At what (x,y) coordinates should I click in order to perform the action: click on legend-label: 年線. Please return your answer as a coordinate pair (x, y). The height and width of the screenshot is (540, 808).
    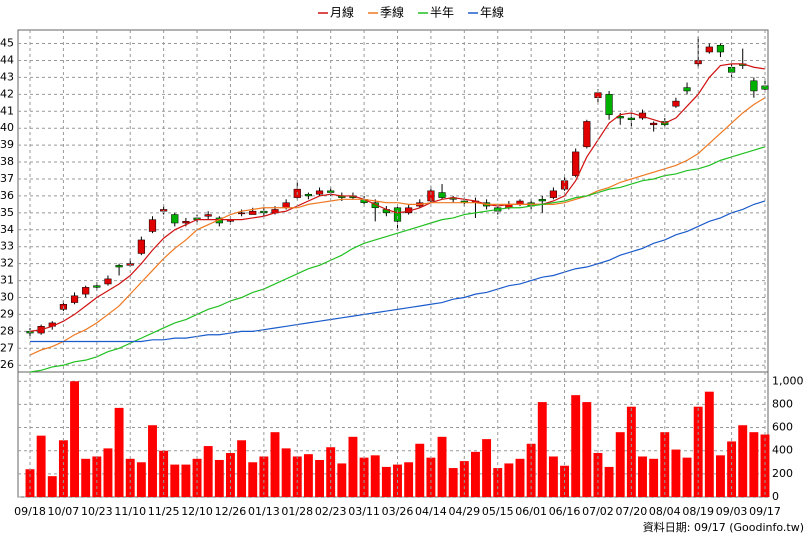
    Looking at the image, I should click on (492, 12).